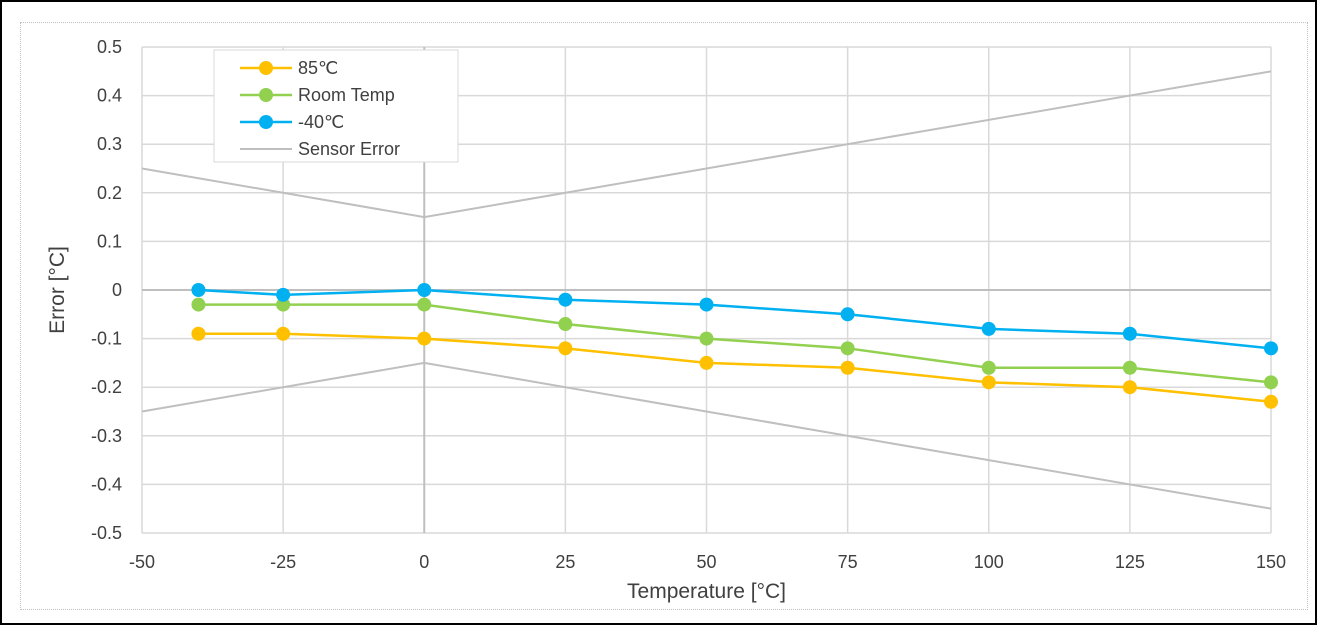 The height and width of the screenshot is (625, 1317). Describe the element at coordinates (106, 387) in the screenshot. I see `y-tick-label: -0.2` at that location.